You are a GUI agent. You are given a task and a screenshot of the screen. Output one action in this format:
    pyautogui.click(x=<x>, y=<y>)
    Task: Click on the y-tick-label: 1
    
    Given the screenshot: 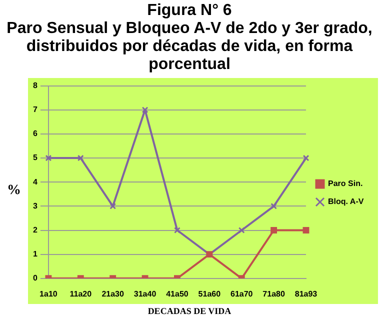 What is the action you would take?
    pyautogui.click(x=35, y=254)
    